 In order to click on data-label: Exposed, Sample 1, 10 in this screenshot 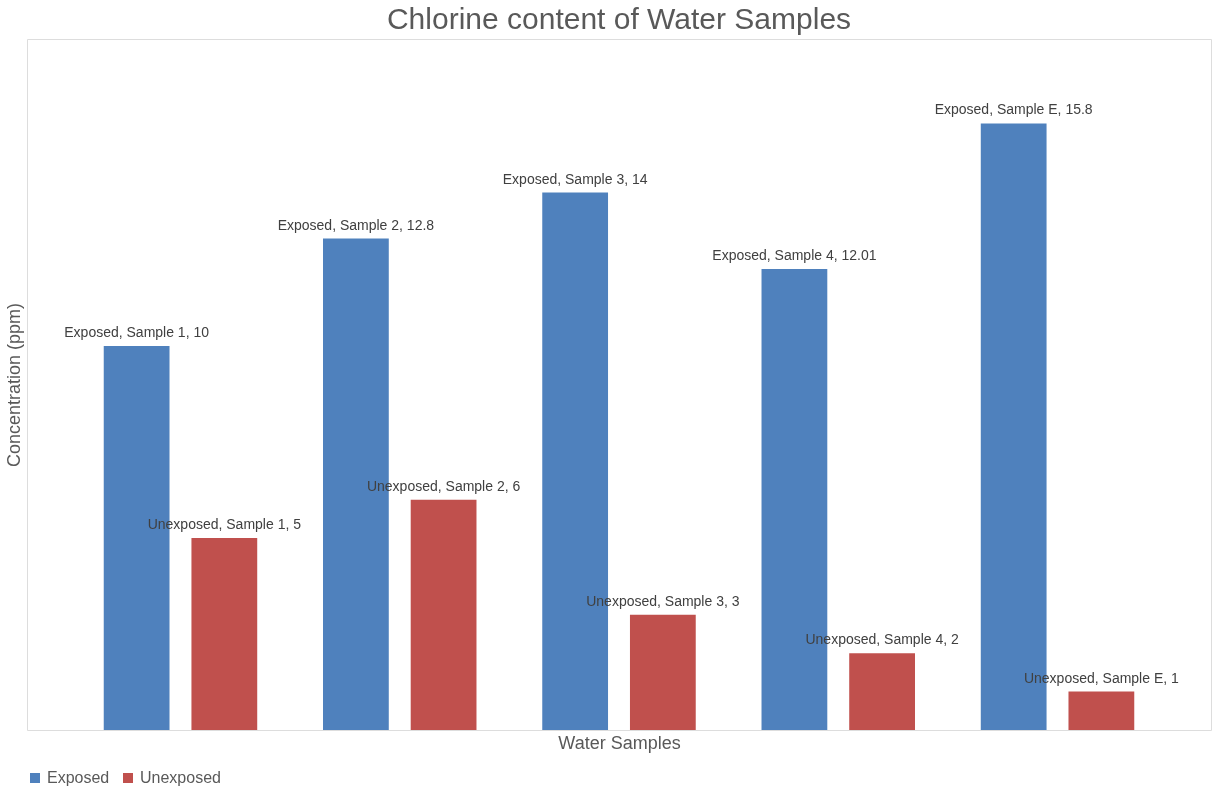, I will do `click(137, 332)`.